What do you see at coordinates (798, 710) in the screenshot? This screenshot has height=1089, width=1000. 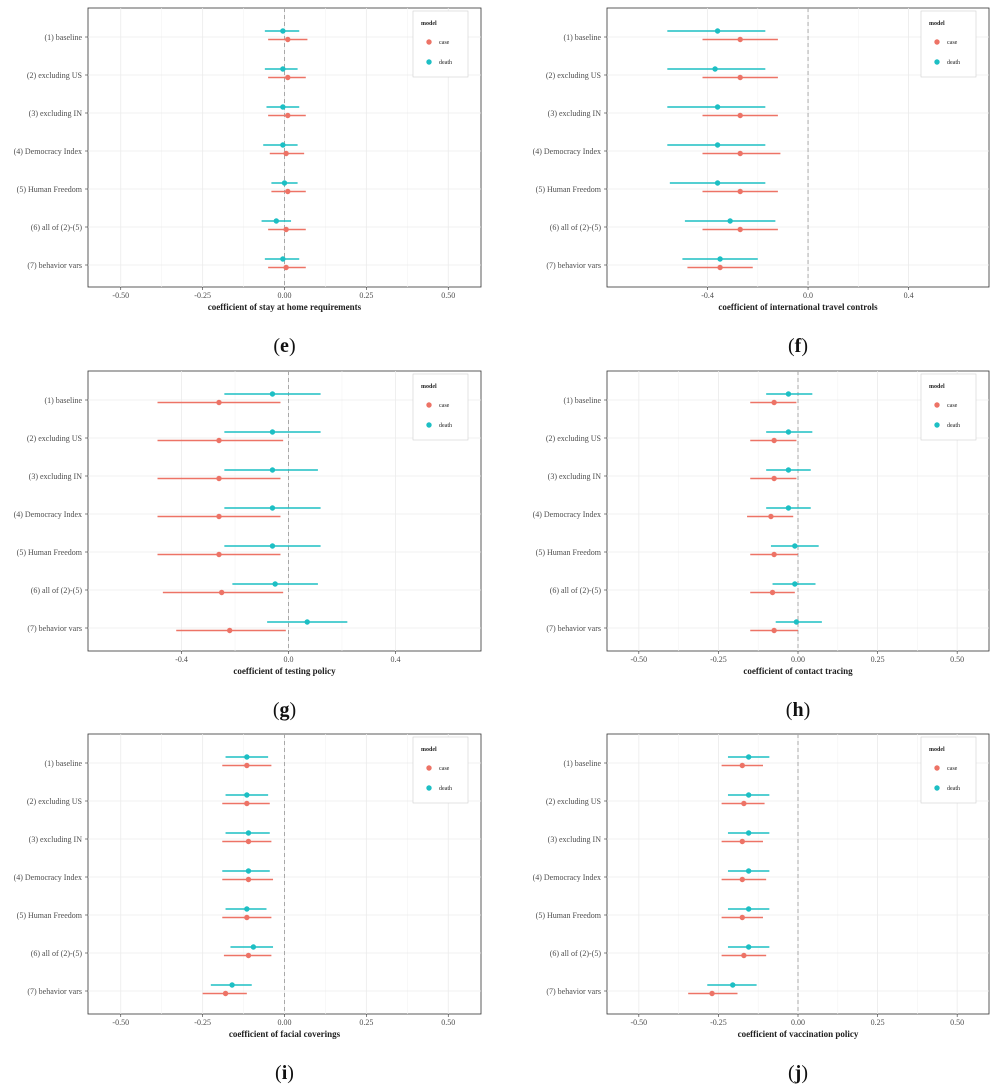 I see `panel-letter: (h)` at bounding box center [798, 710].